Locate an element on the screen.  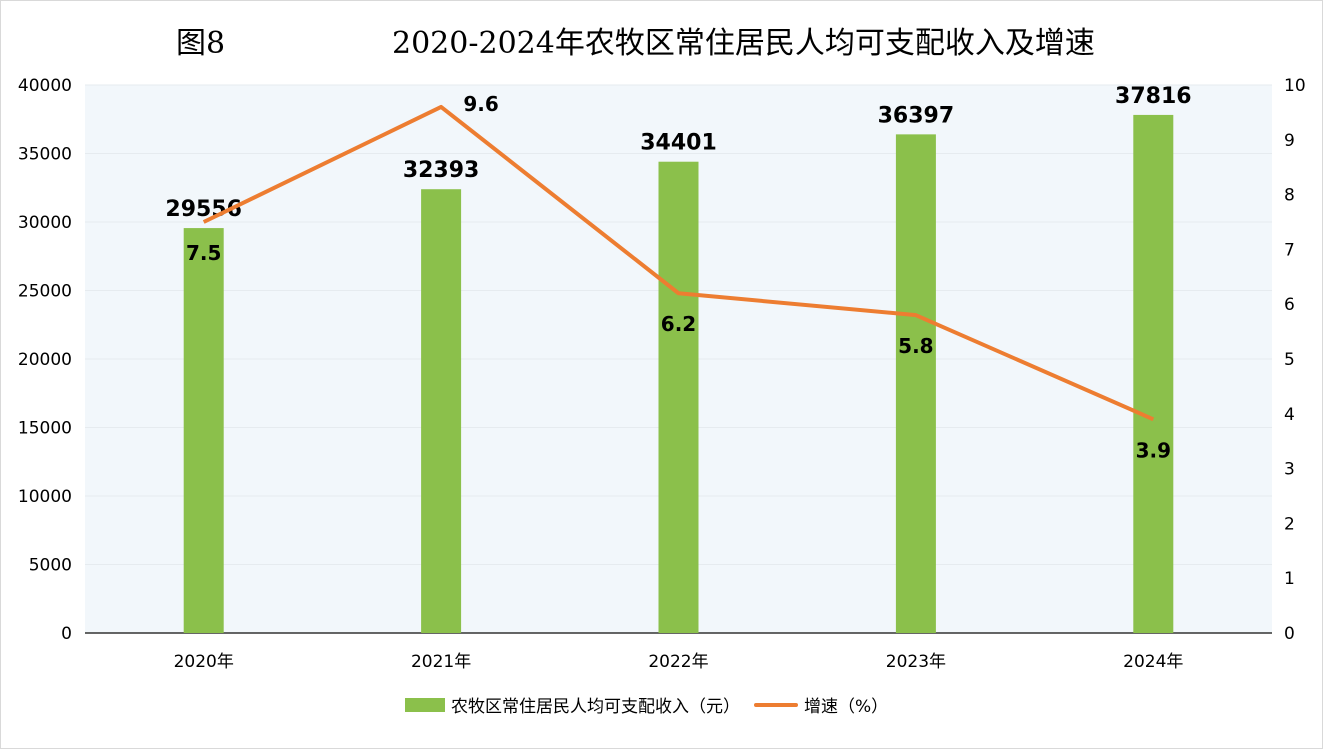
y-right-tick-label: 10 is located at coordinates (1295, 86).